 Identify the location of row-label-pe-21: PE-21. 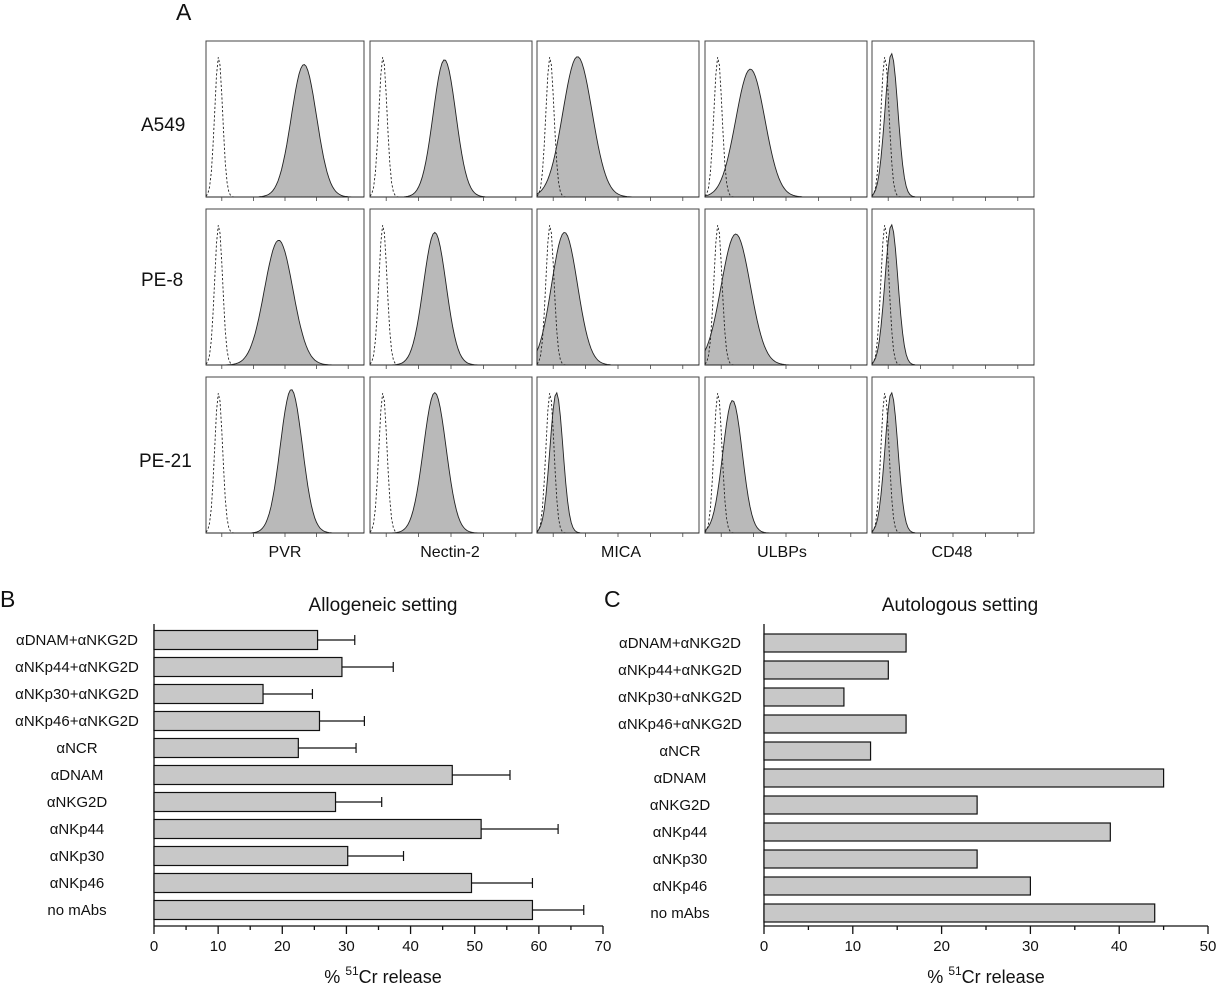
(165, 461).